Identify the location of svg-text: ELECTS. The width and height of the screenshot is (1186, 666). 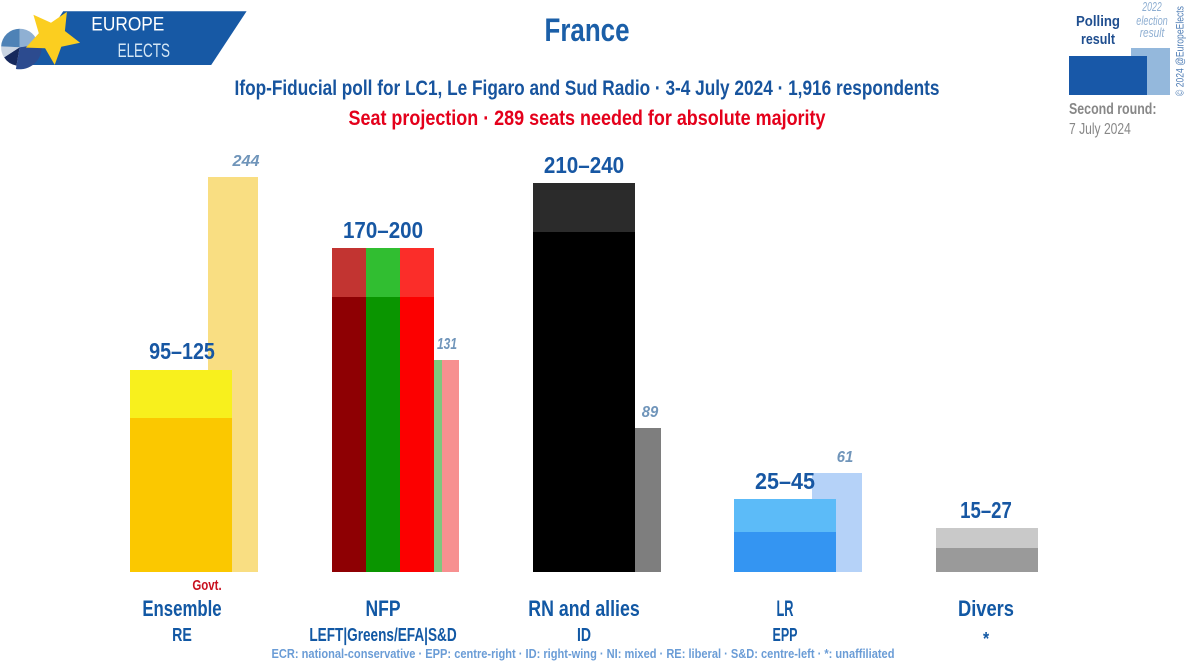
(144, 51).